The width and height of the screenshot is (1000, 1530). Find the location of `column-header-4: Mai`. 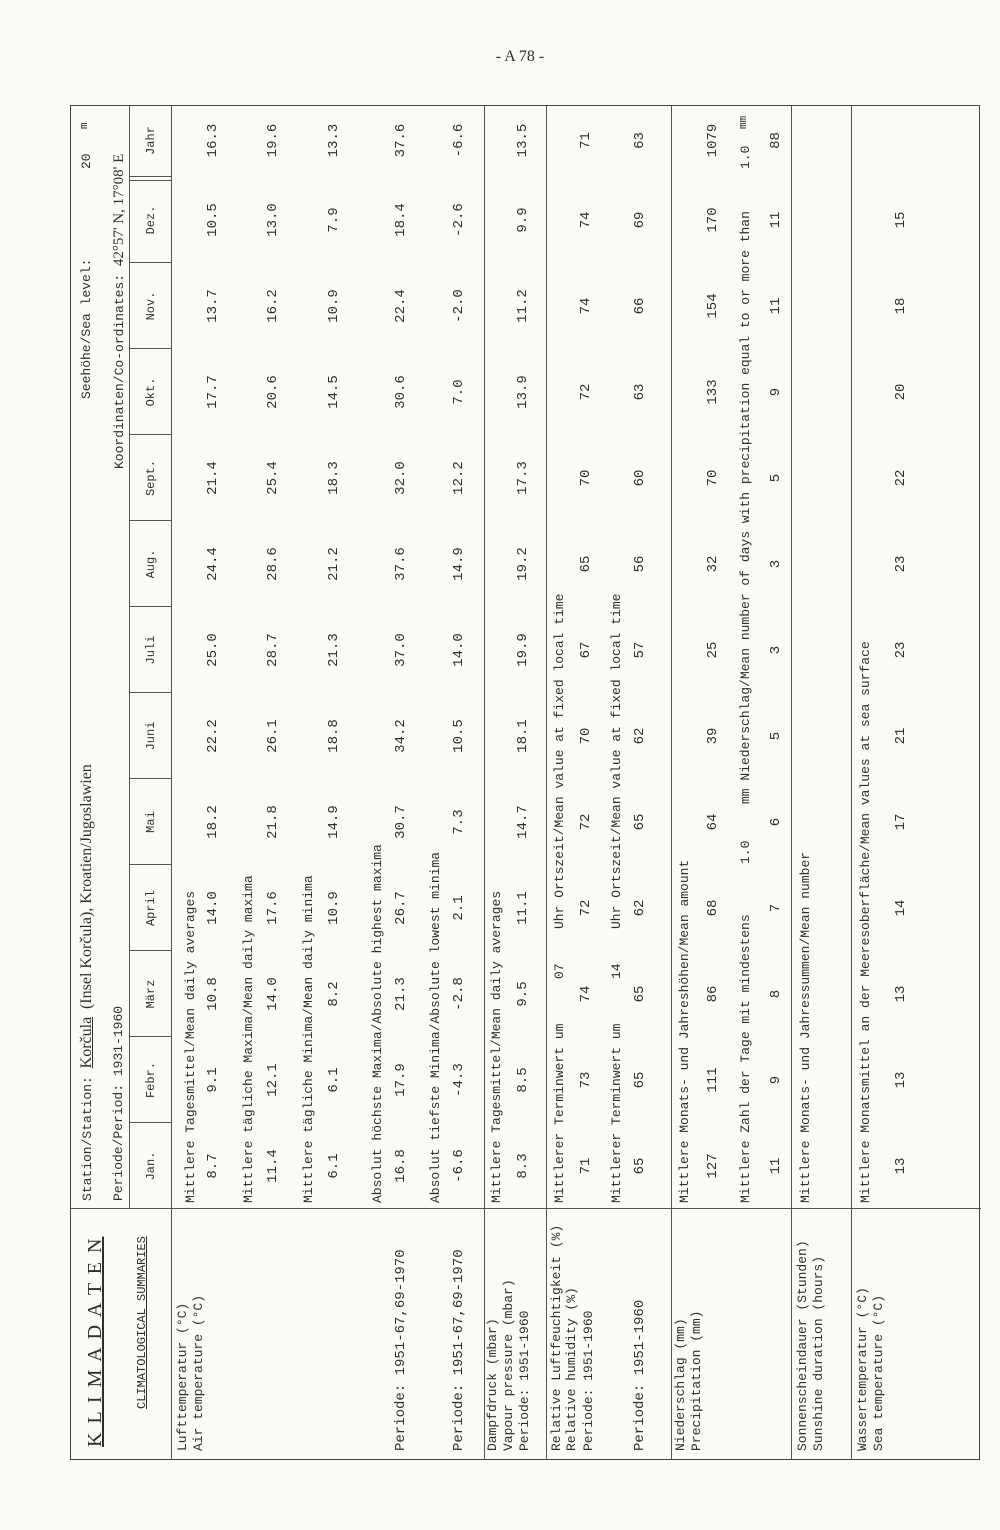

column-header-4: Mai is located at coordinates (151, 822).